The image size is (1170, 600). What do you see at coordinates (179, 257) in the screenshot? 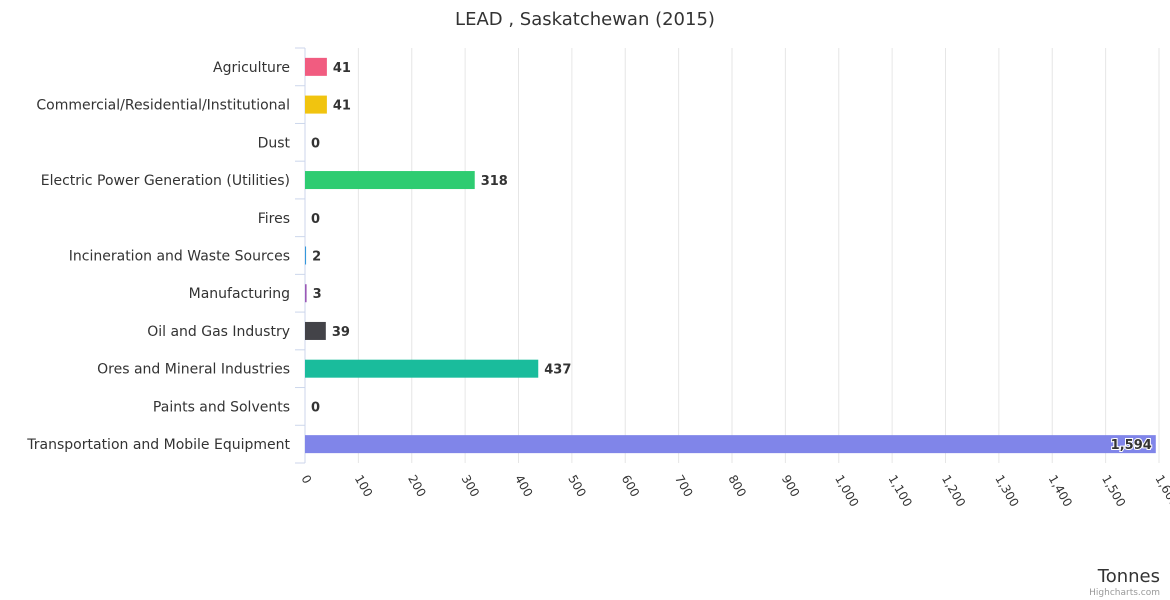
I see `category-label: Incineration and Waste Sources` at bounding box center [179, 257].